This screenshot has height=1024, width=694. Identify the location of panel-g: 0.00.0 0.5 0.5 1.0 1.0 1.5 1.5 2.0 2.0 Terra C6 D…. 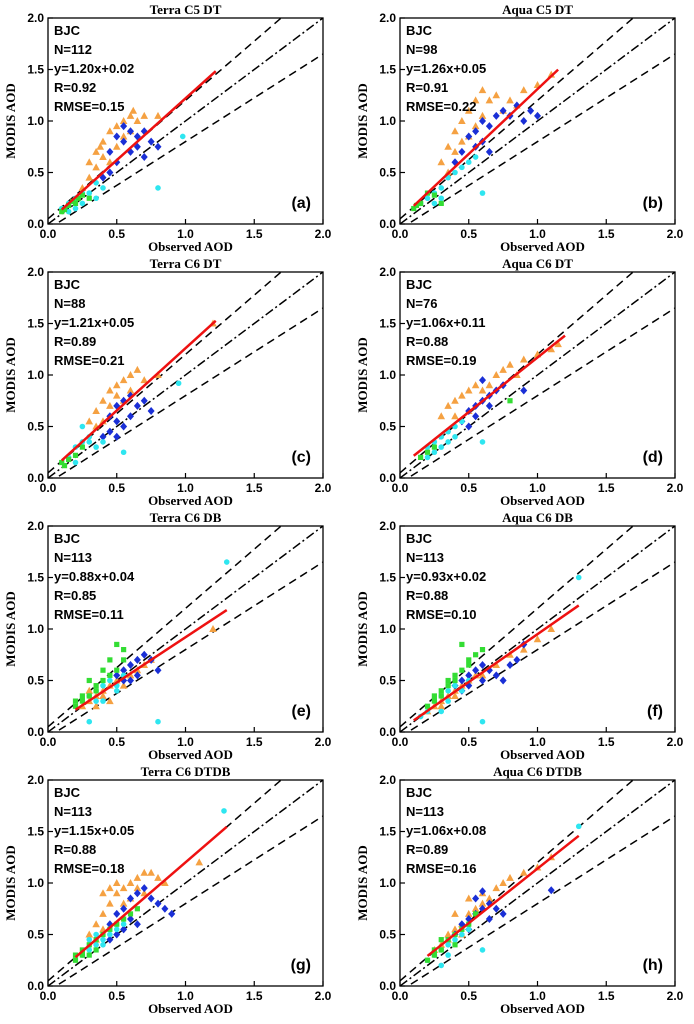
(167, 890).